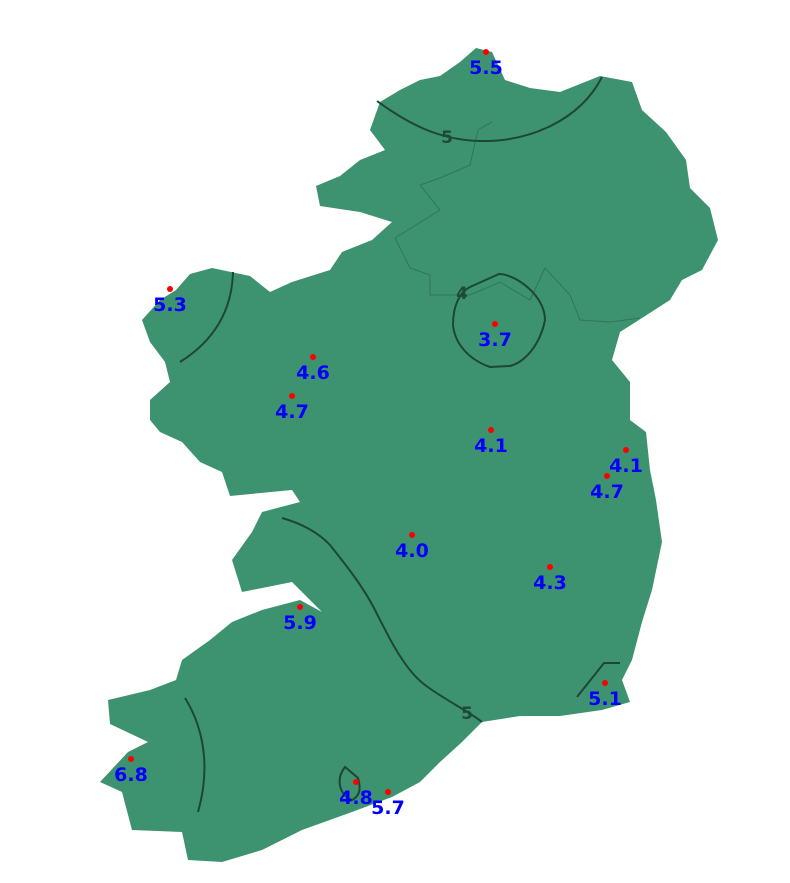 This screenshot has width=790, height=883. I want to click on station: 4.8, so click(356, 794).